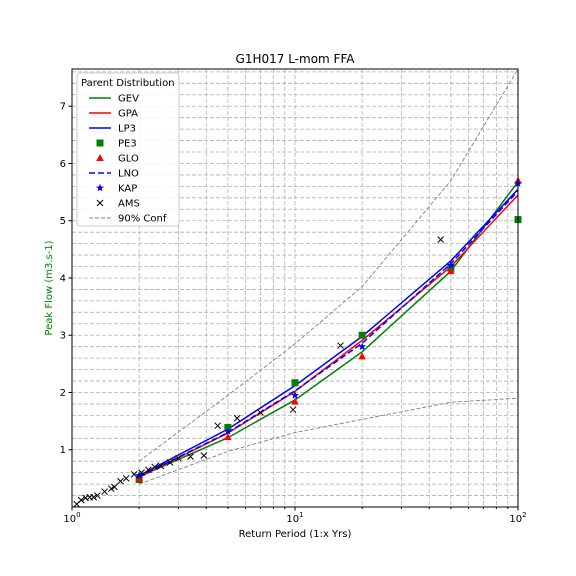 The width and height of the screenshot is (576, 576). What do you see at coordinates (49, 287) in the screenshot?
I see `y-axis-label: Peak Flow (m3.s-1)` at bounding box center [49, 287].